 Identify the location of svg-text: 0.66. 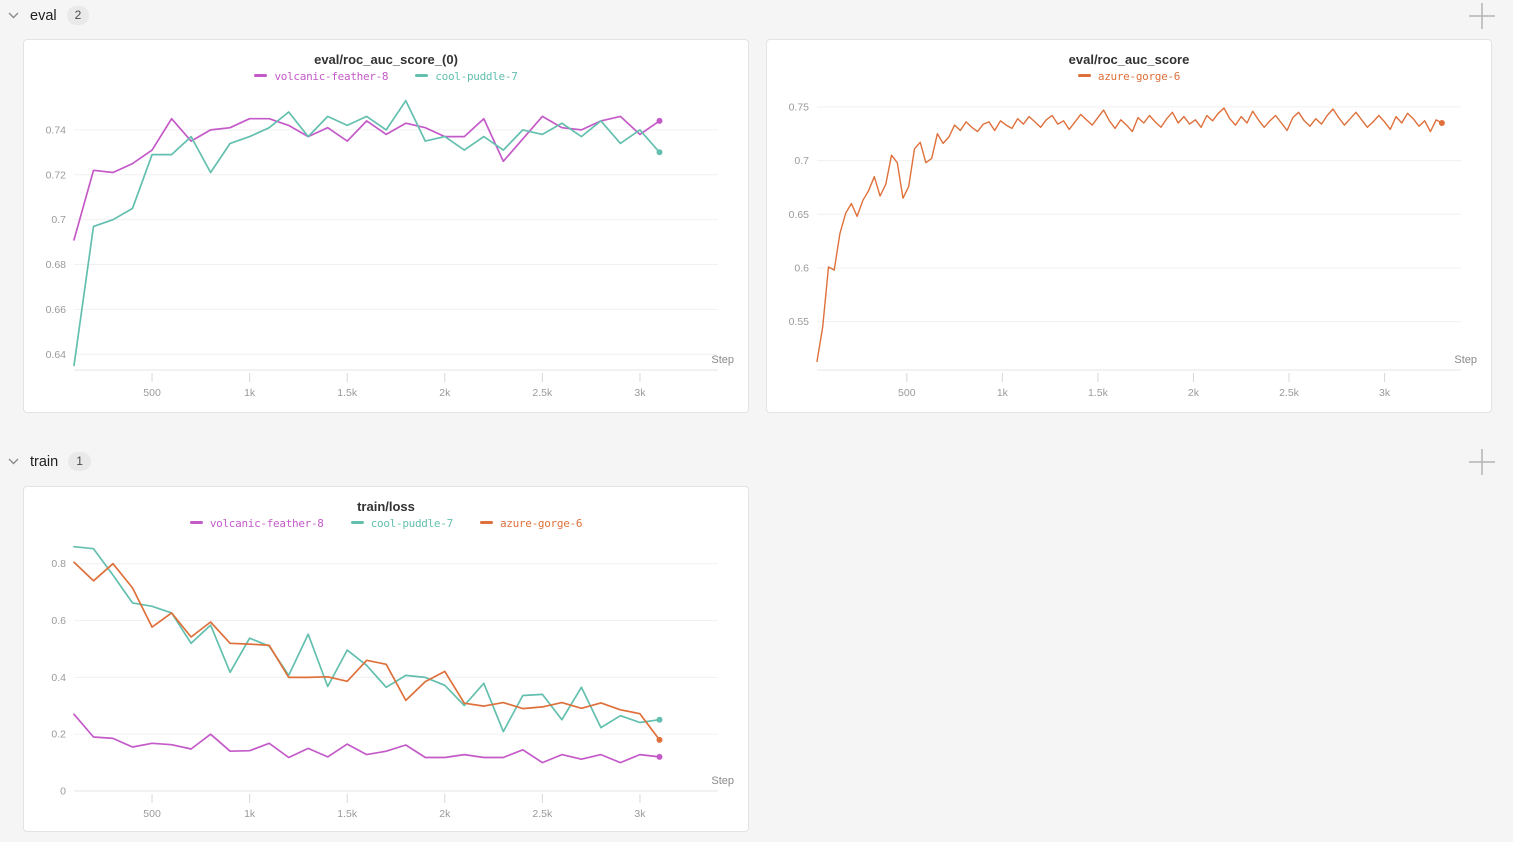
(56, 310).